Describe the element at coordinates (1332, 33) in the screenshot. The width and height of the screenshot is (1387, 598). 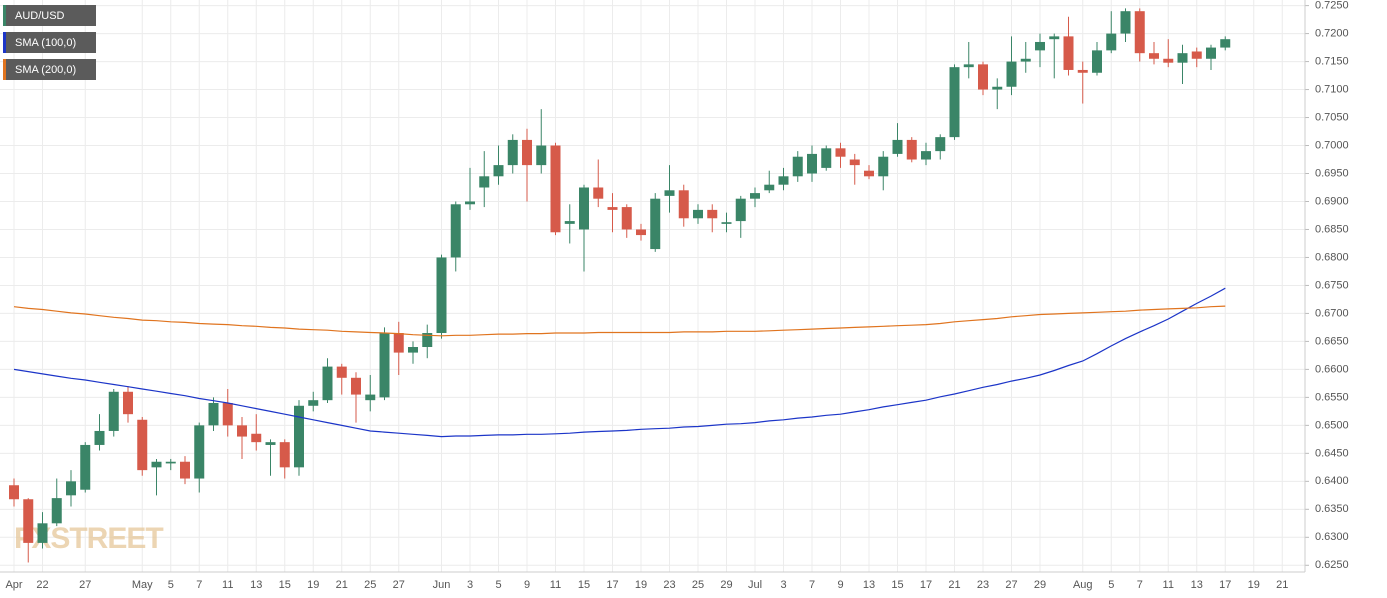
I see `y-tick-label: 0.7200` at that location.